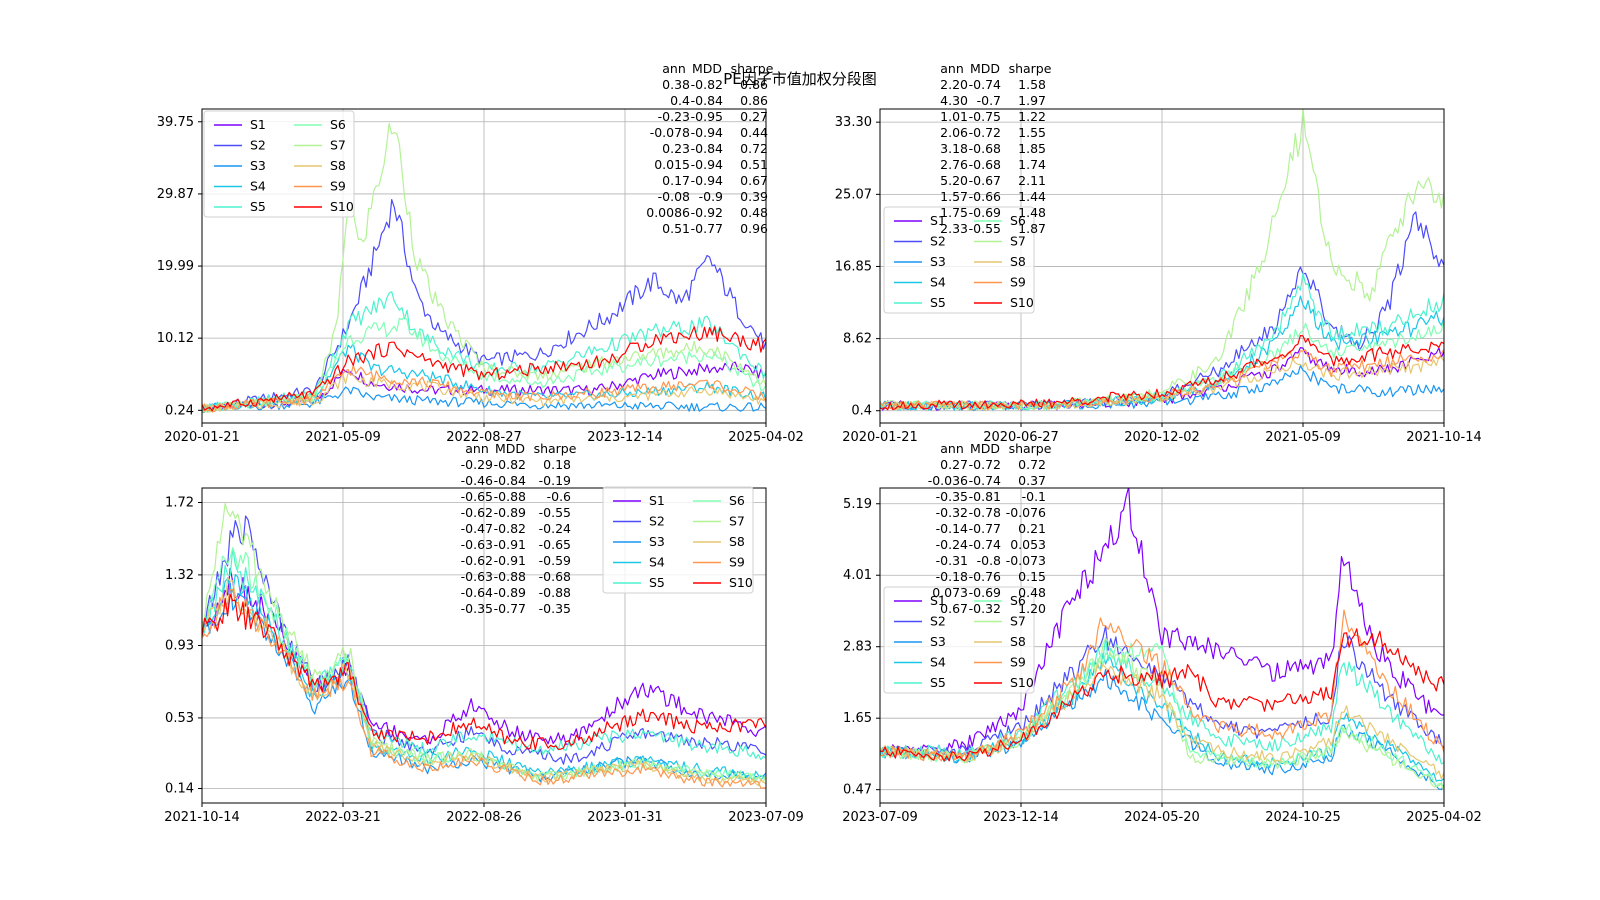 This screenshot has width=1600, height=900. Describe the element at coordinates (559, 496) in the screenshot. I see `stats-value: -0.6` at that location.